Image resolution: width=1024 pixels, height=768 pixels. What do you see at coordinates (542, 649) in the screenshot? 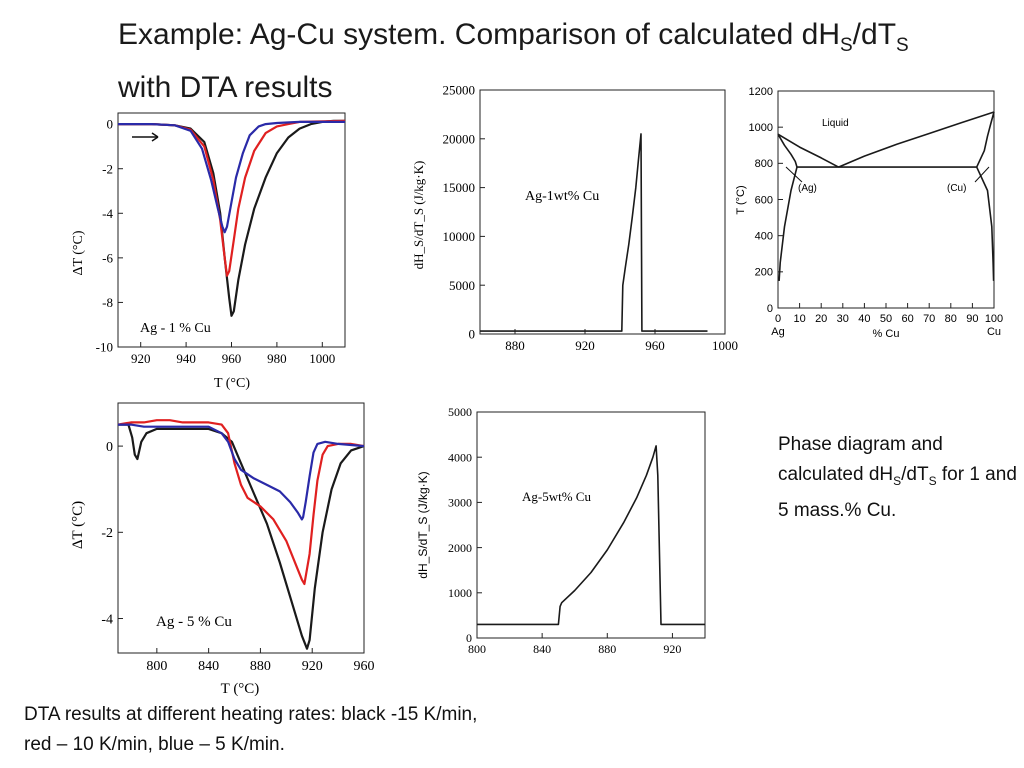
I see `x-tick-label: 840` at bounding box center [542, 649].